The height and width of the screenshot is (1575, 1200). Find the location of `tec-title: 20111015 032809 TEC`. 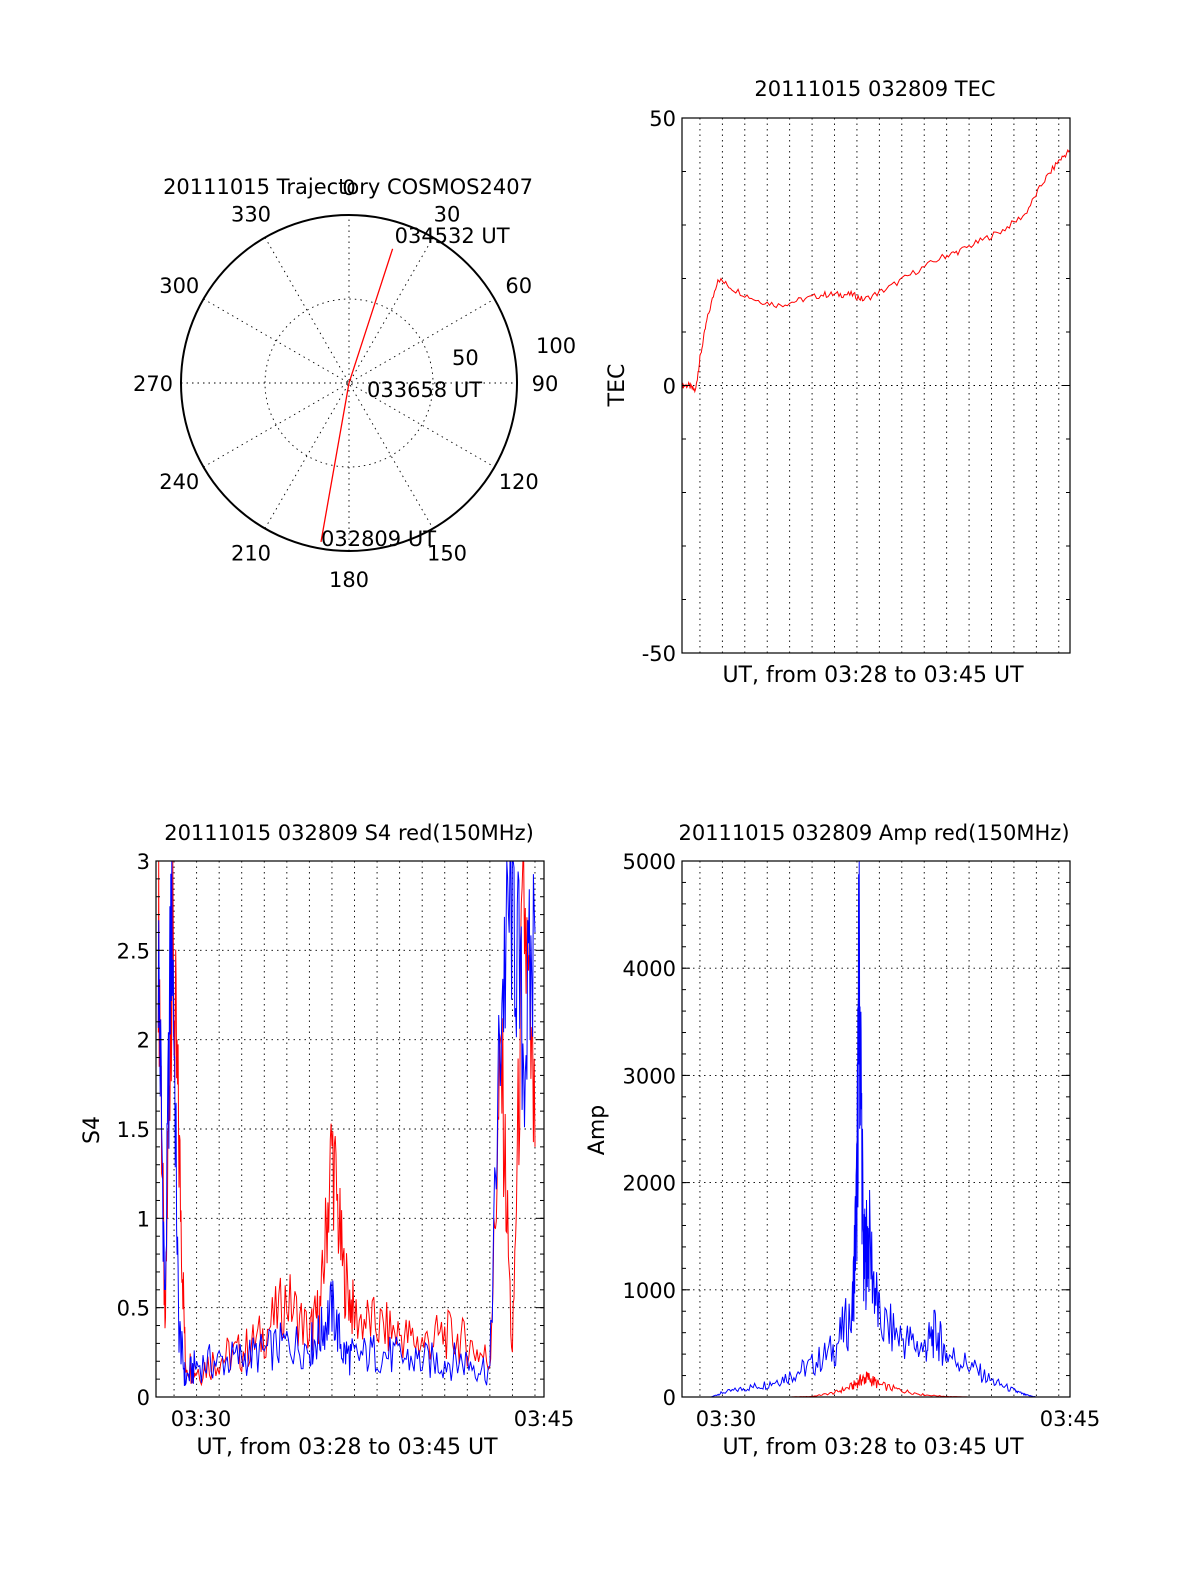

tec-title: 20111015 032809 TEC is located at coordinates (874, 89).